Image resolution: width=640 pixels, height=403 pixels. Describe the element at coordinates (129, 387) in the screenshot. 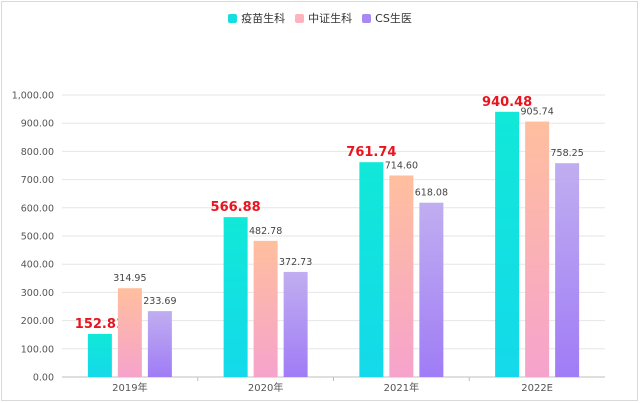

I see `x-tick-label: 2019年` at that location.